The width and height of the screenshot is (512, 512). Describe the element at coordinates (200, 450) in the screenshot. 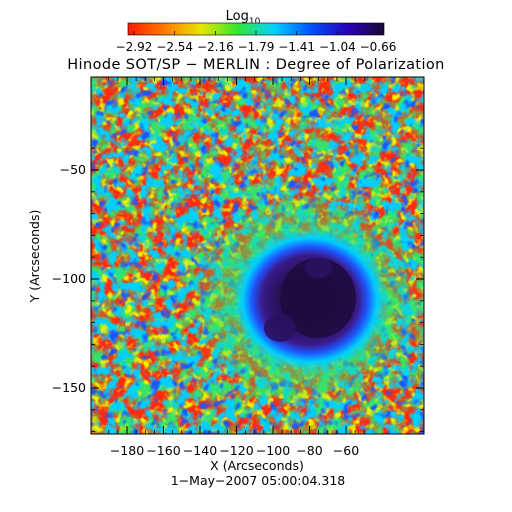

I see `x-tick-label: −140` at that location.